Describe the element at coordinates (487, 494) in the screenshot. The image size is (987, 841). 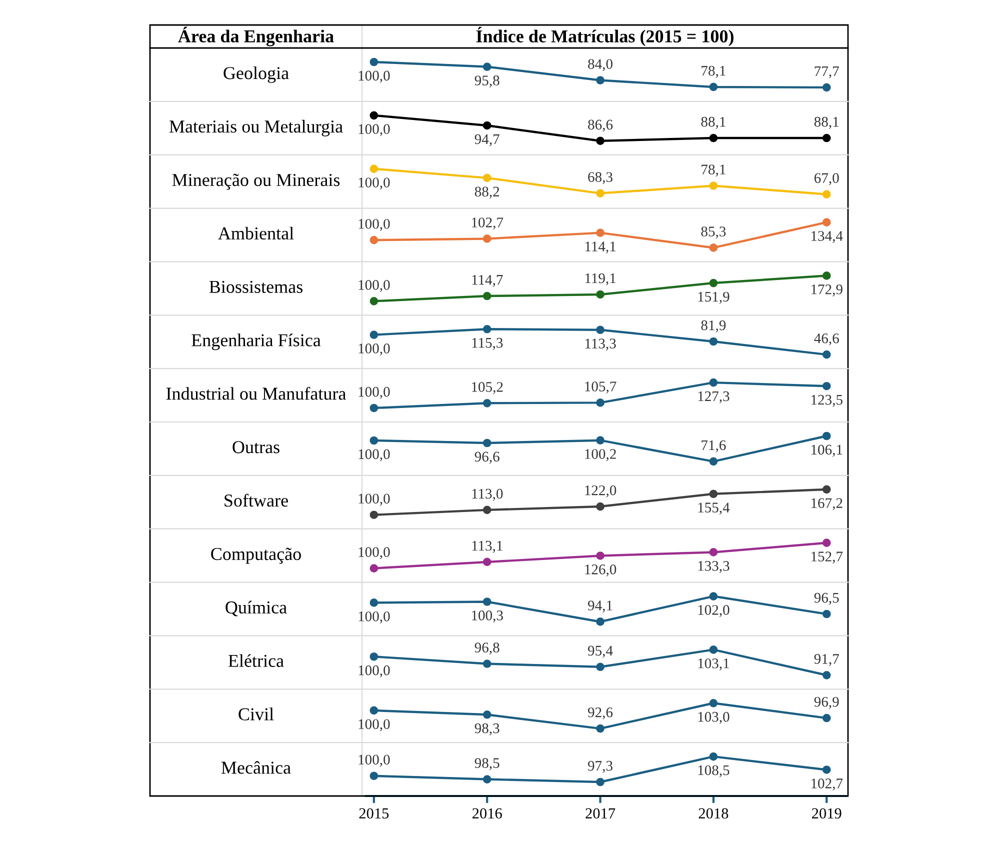
I see `data-label: 113,0` at that location.